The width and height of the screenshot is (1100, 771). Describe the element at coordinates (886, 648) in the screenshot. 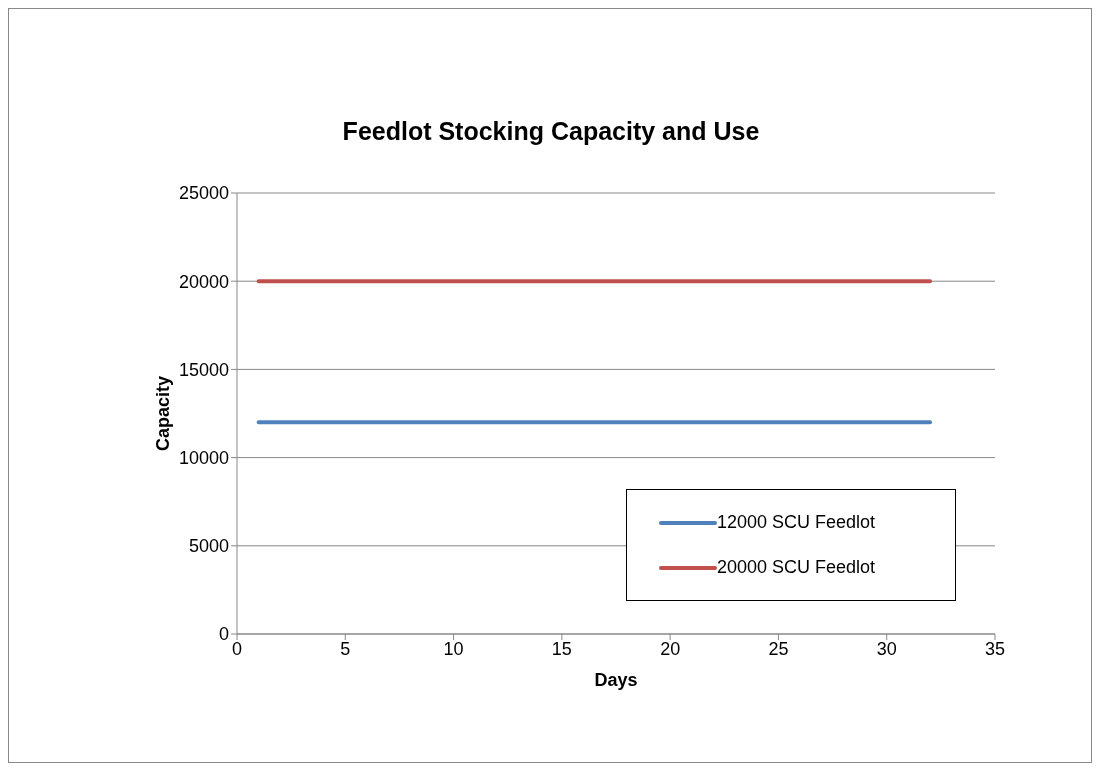

I see `x-tick-label: 30` at that location.